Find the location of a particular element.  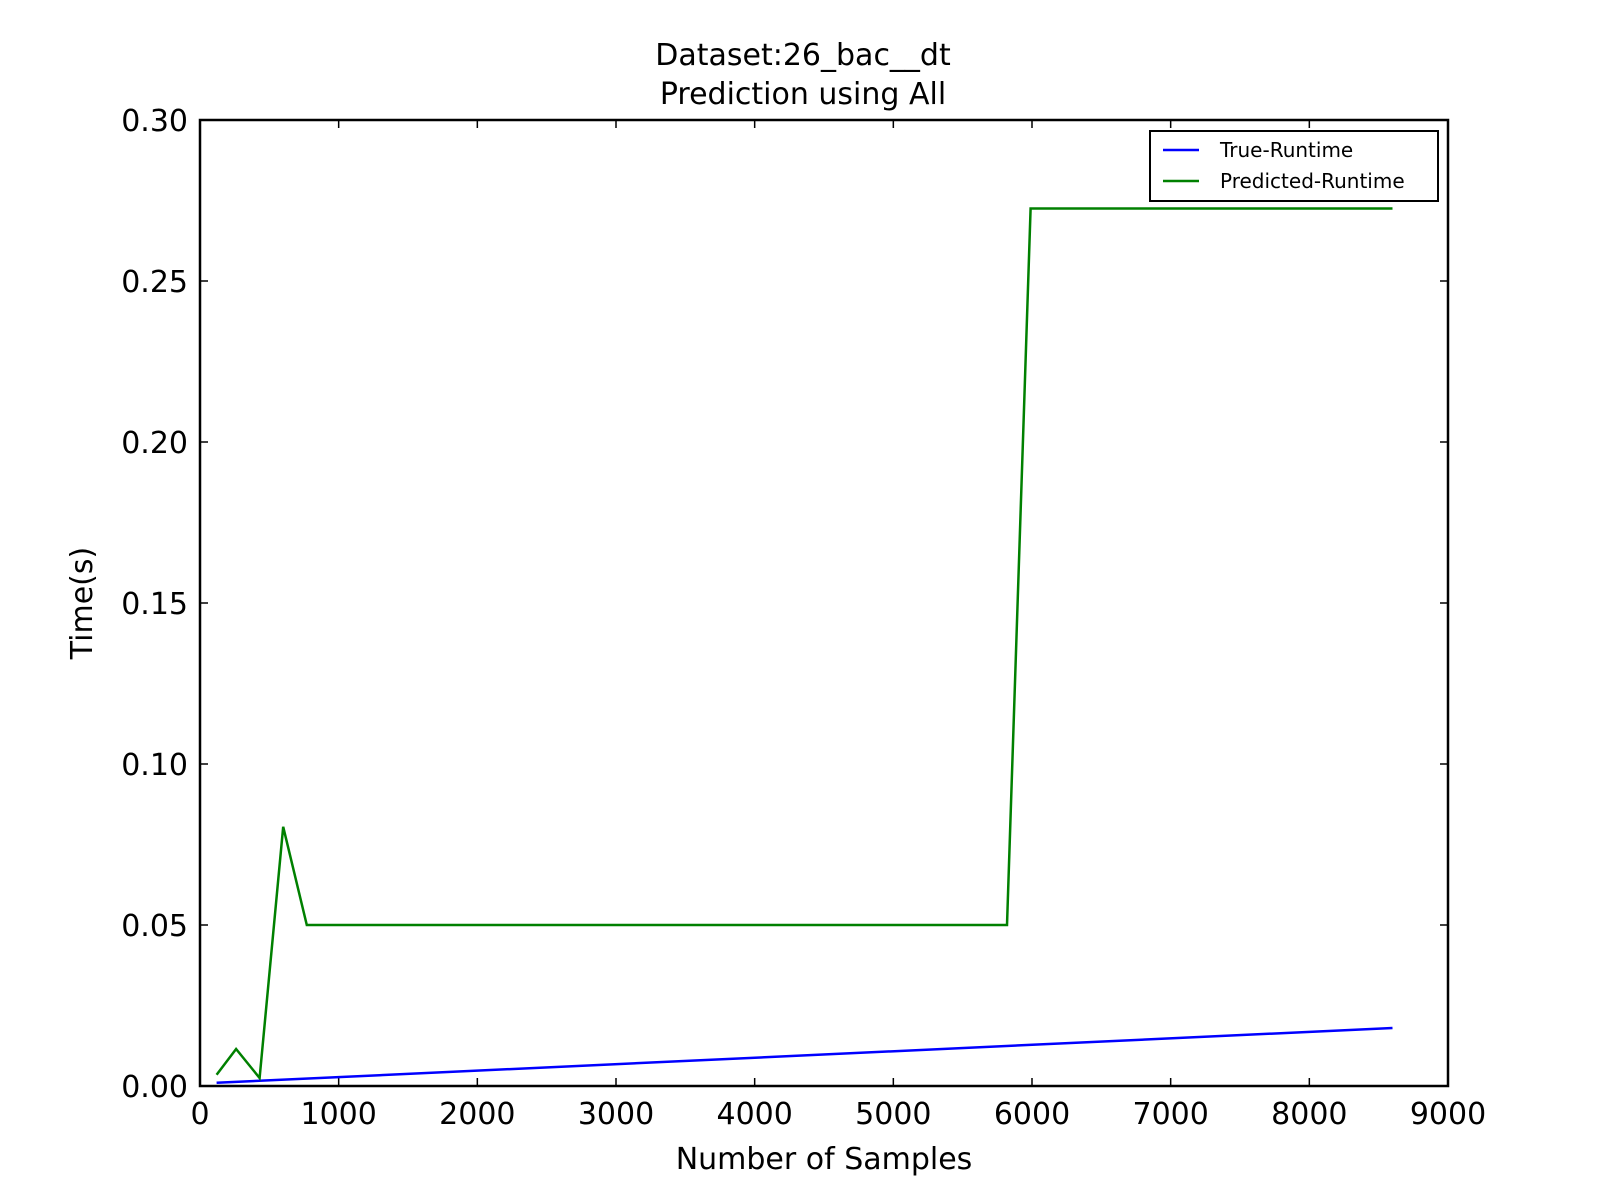

x-tick-label: 4000 is located at coordinates (754, 1114).